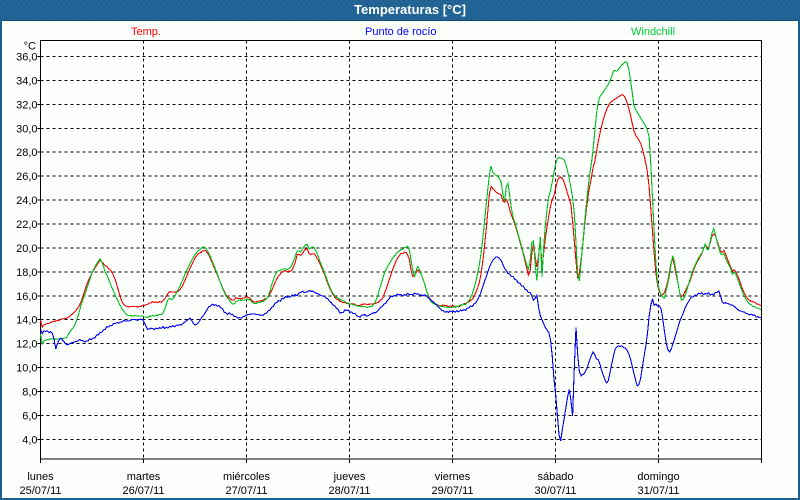 This screenshot has width=800, height=500. I want to click on svg-text: 25/07/11, so click(40, 491).